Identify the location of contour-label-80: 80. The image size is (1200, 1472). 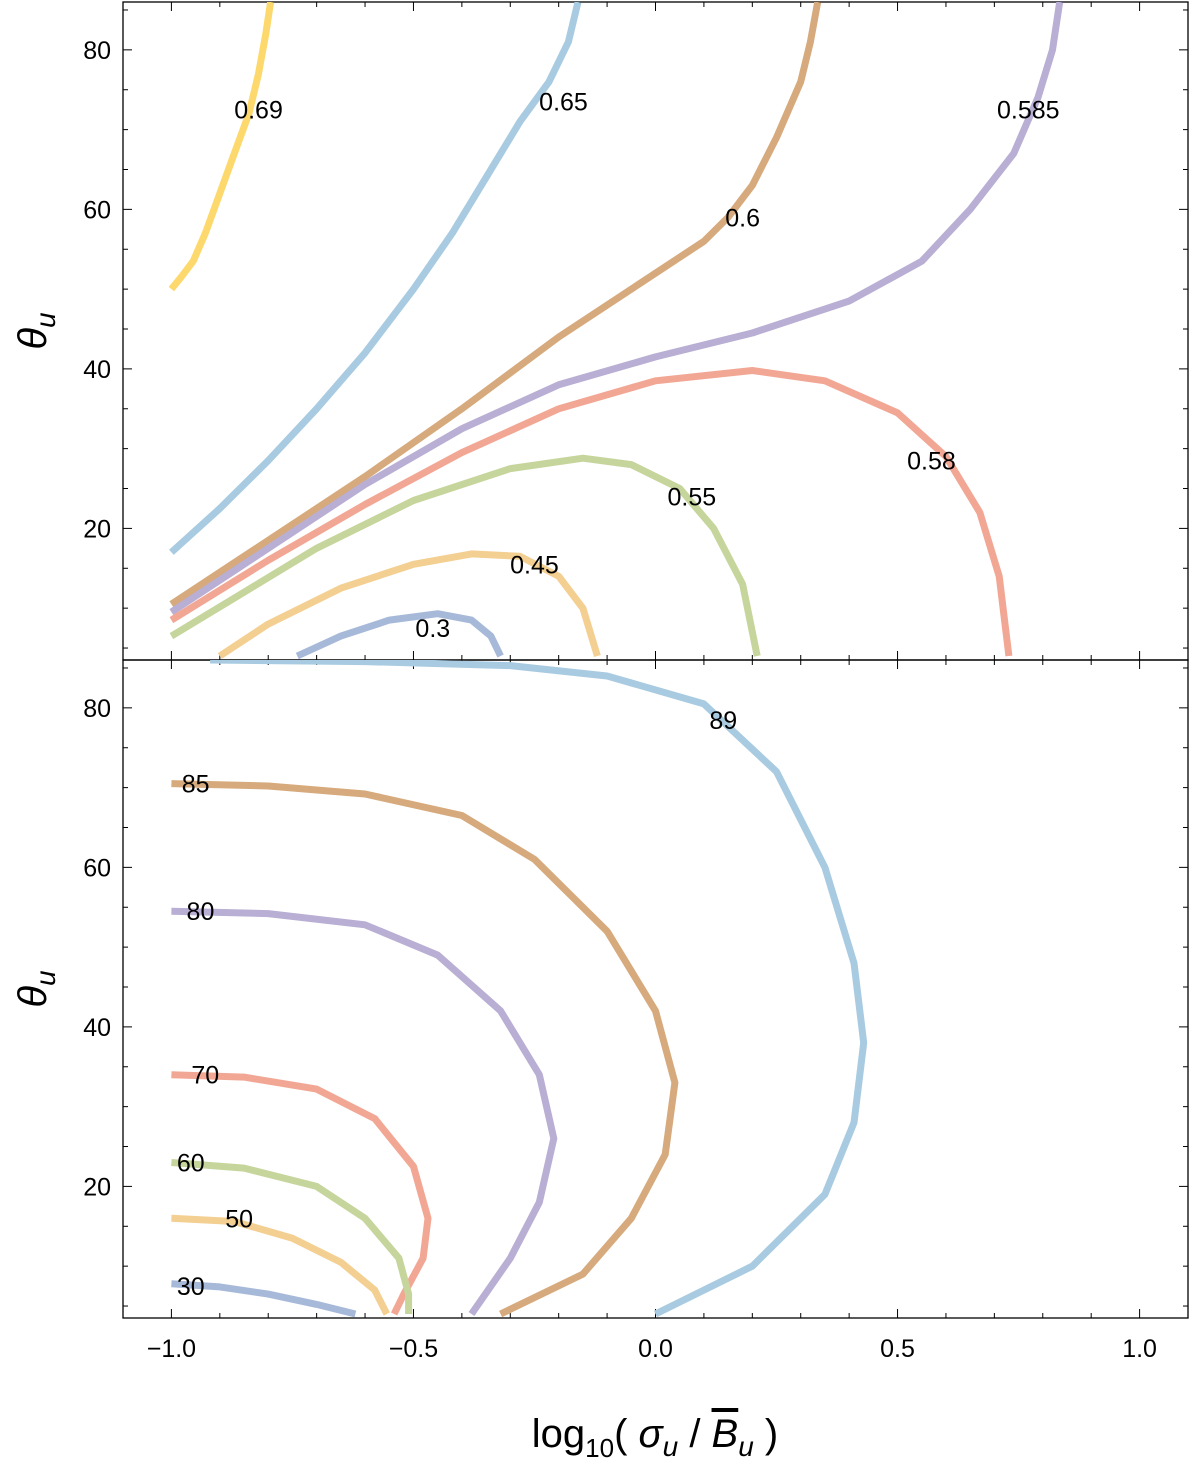
(201, 912).